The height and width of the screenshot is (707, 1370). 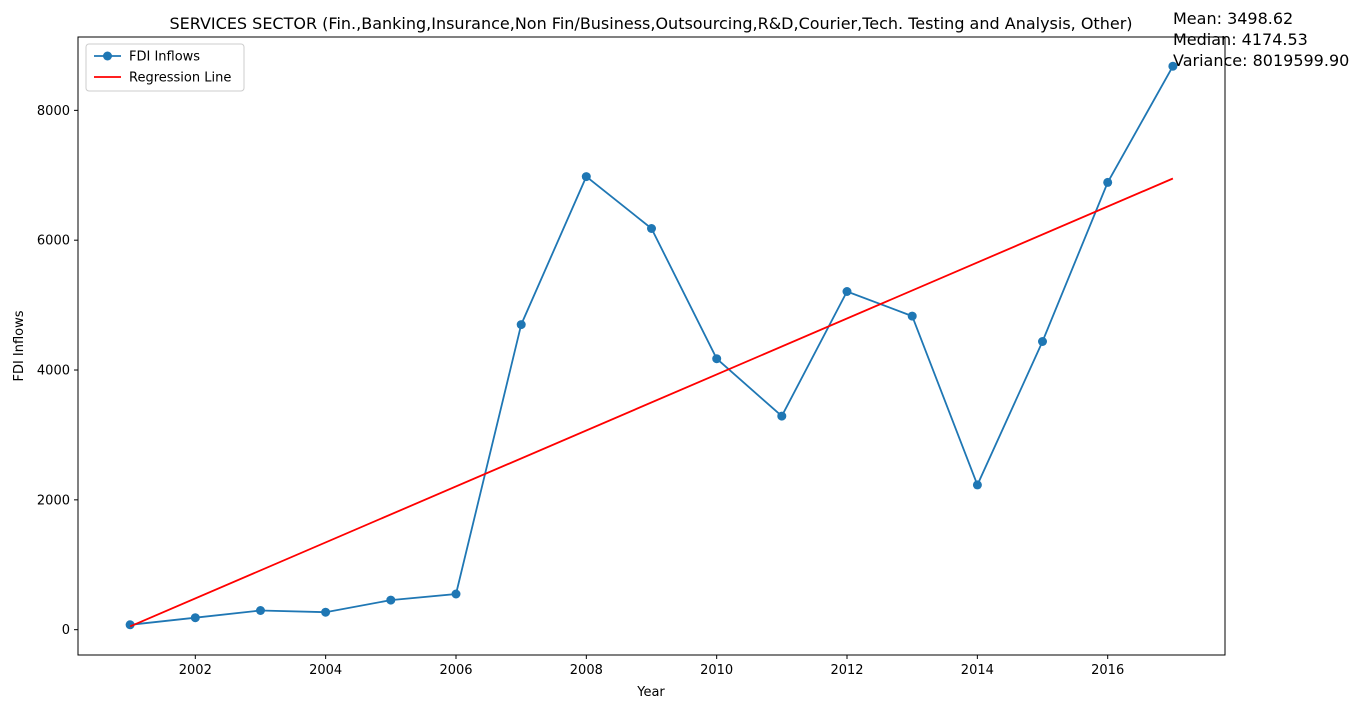 What do you see at coordinates (1107, 670) in the screenshot?
I see `x-tick-label: 2016` at bounding box center [1107, 670].